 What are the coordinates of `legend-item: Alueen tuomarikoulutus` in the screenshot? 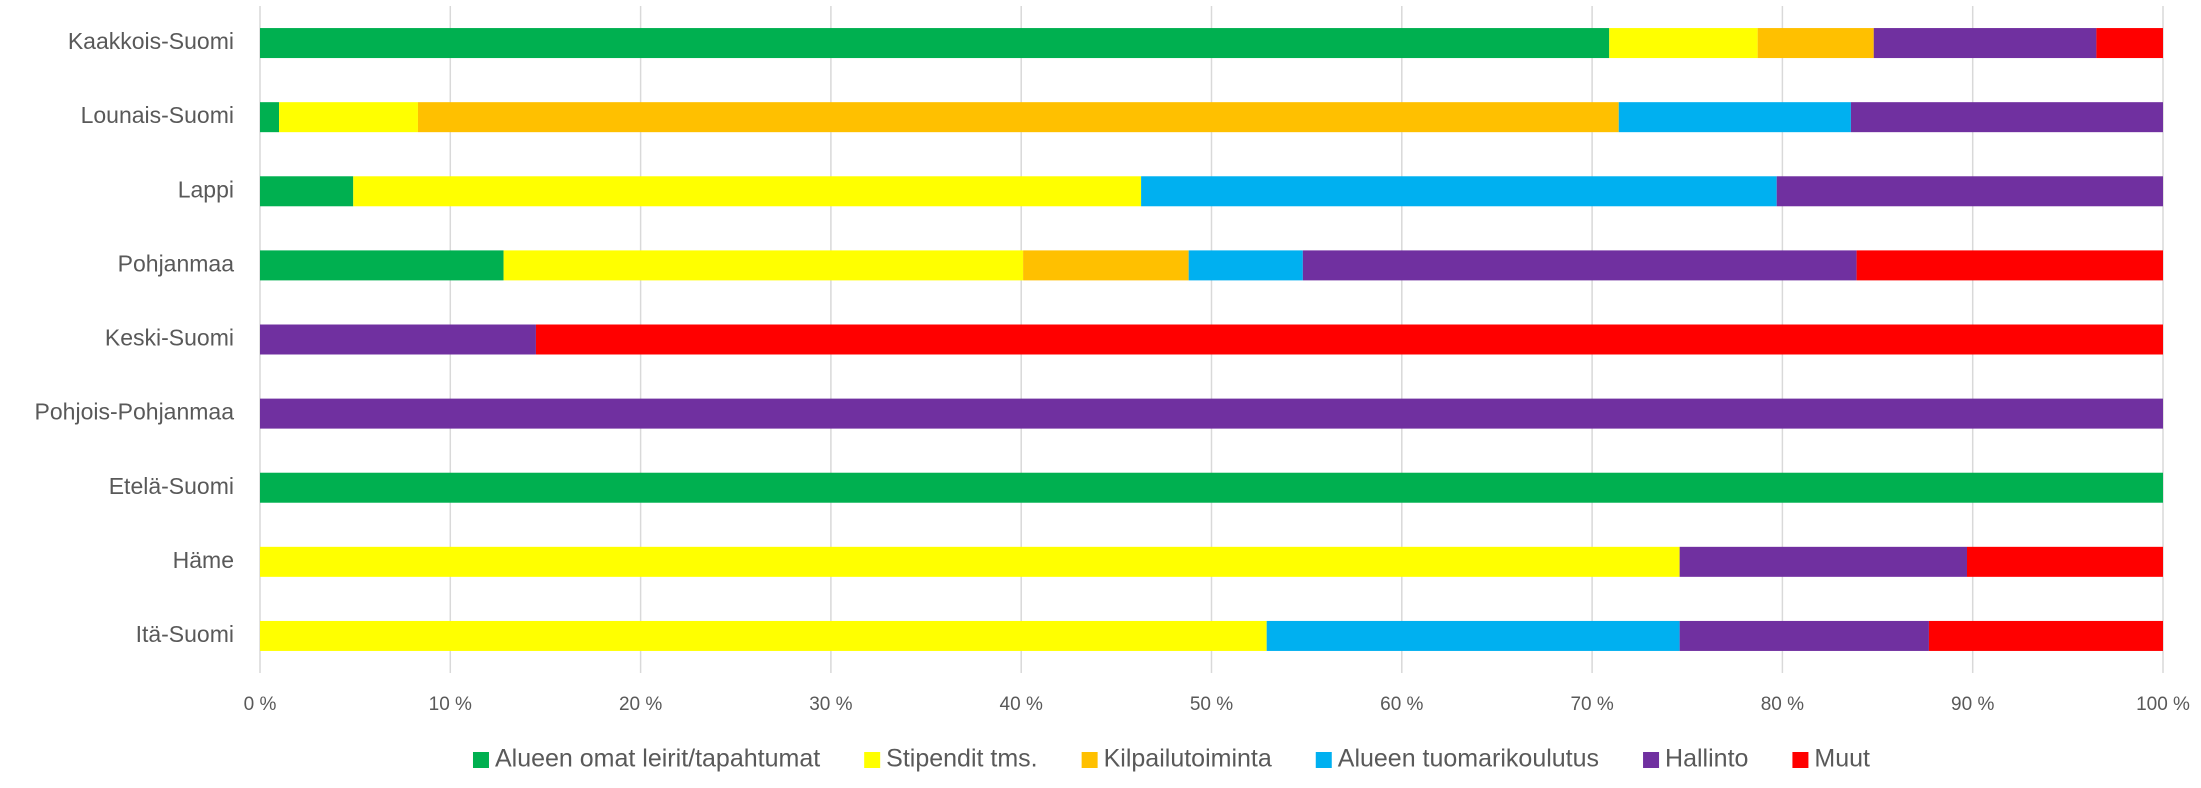 It's located at (1457, 759).